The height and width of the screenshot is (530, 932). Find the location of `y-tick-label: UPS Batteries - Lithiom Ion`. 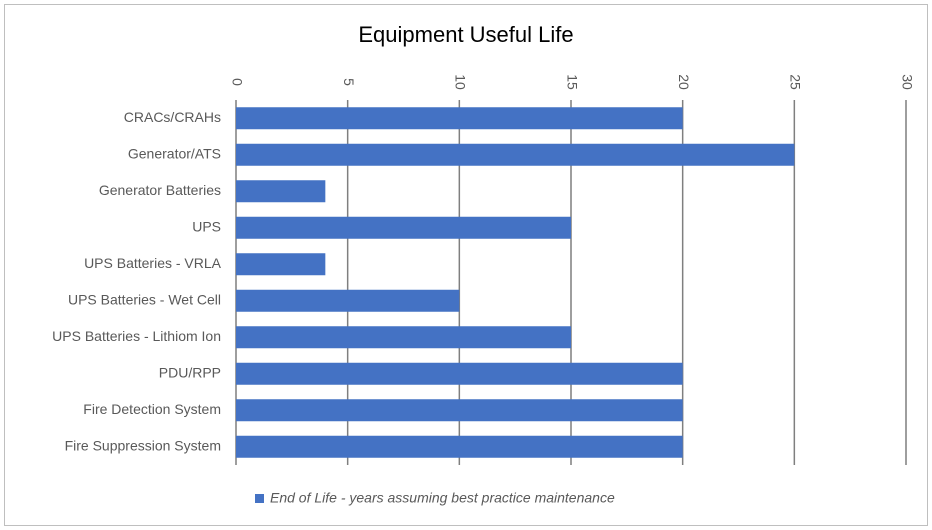

y-tick-label: UPS Batteries - Lithiom Ion is located at coordinates (136, 336).